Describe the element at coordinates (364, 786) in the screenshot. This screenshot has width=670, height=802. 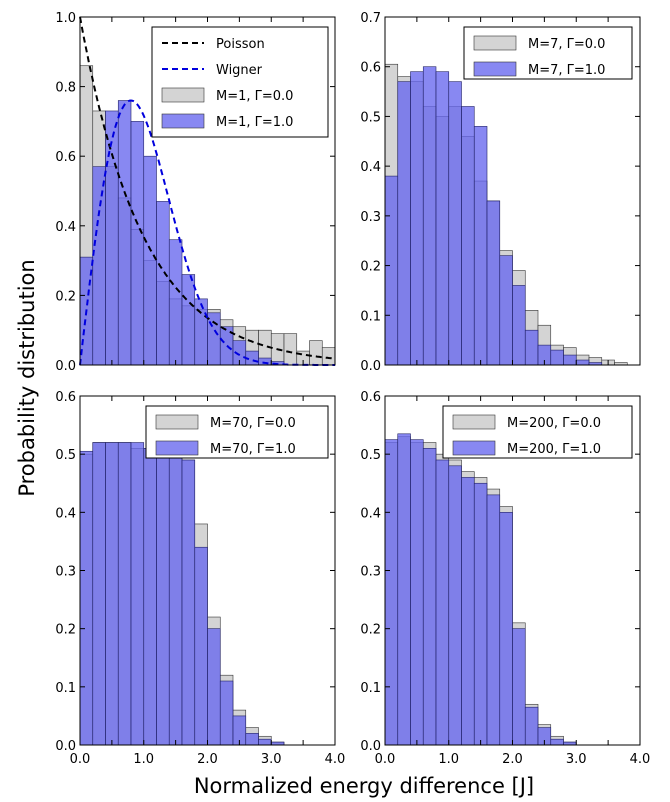
I see `x-axis-label: Normalized energy difference [J]` at that location.